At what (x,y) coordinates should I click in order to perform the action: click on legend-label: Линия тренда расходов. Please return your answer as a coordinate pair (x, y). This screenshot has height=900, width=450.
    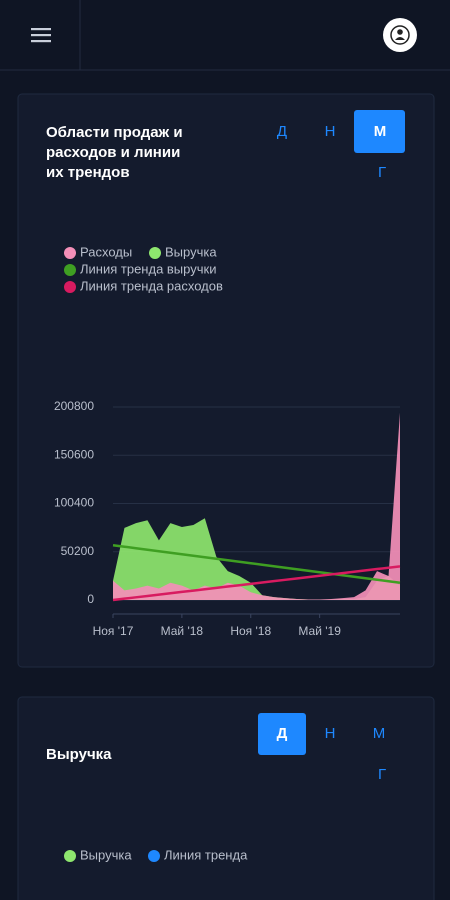
    Looking at the image, I should click on (151, 285).